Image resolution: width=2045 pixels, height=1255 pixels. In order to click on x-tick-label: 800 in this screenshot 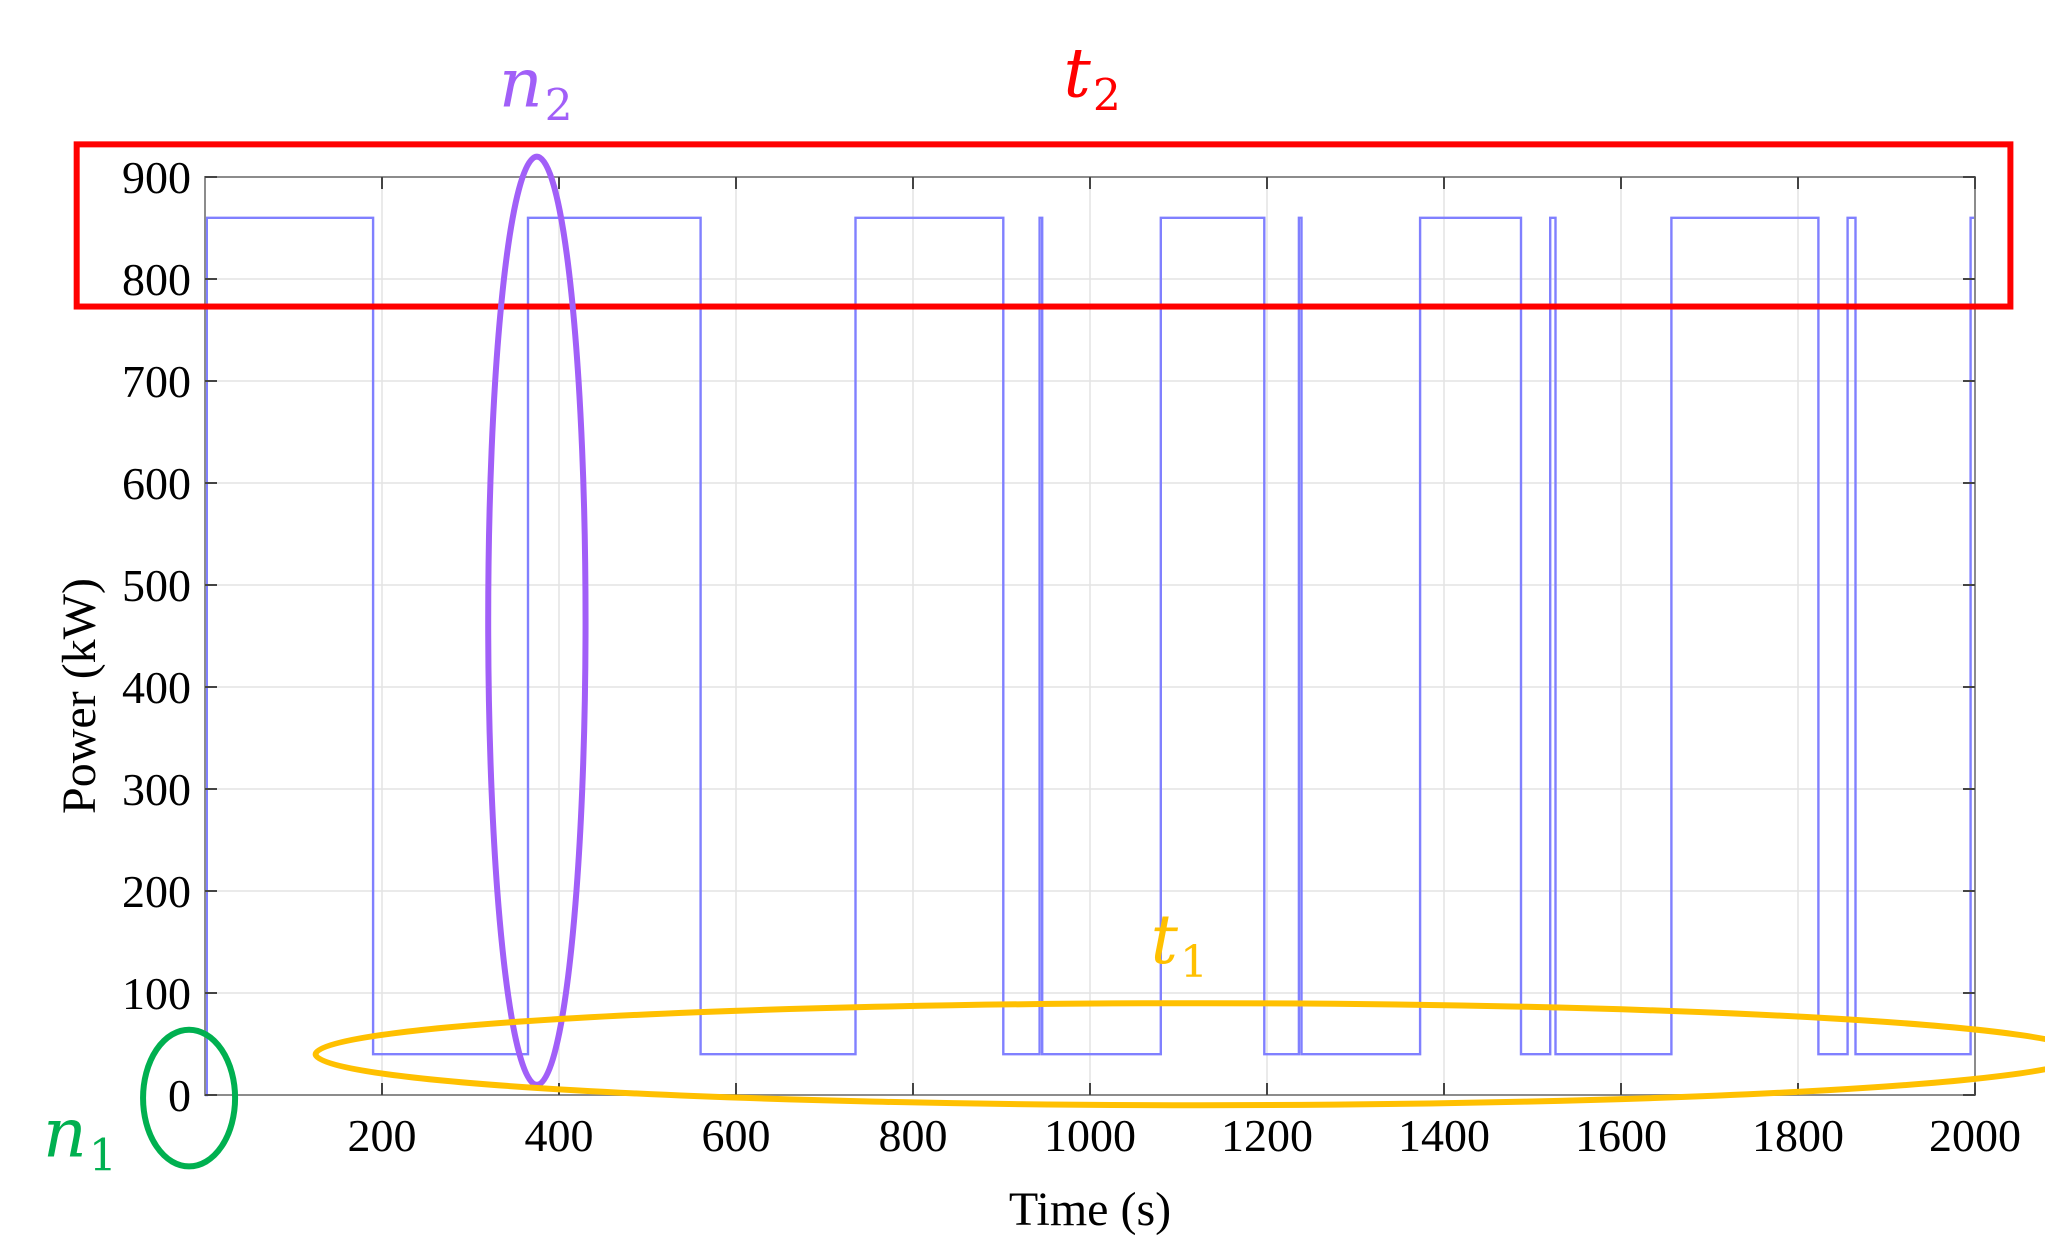, I will do `click(913, 1135)`.